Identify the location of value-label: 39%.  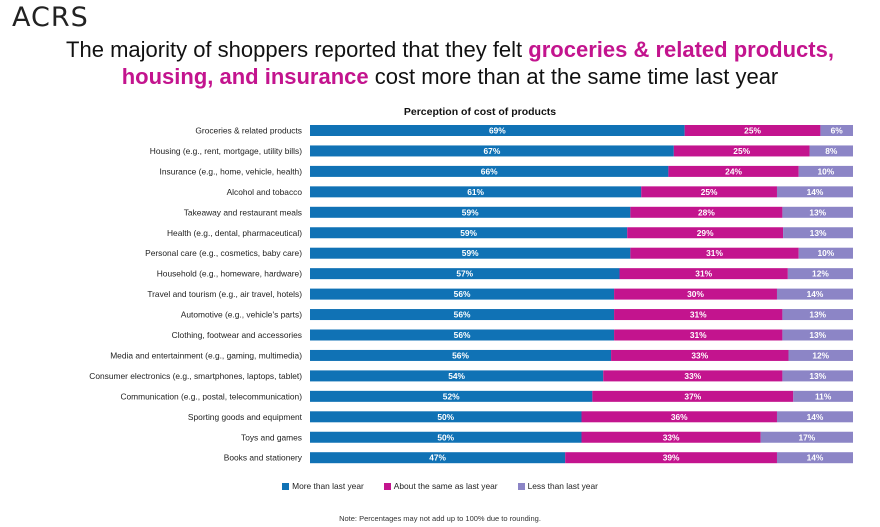
(671, 458).